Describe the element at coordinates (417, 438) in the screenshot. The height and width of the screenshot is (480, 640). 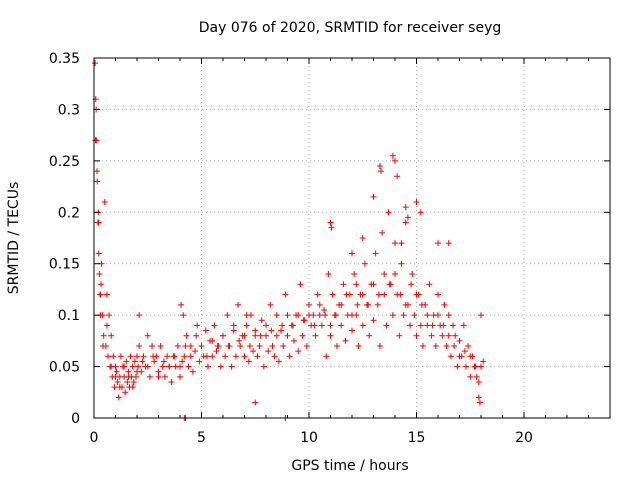
I see `x-tick-label: 15` at that location.